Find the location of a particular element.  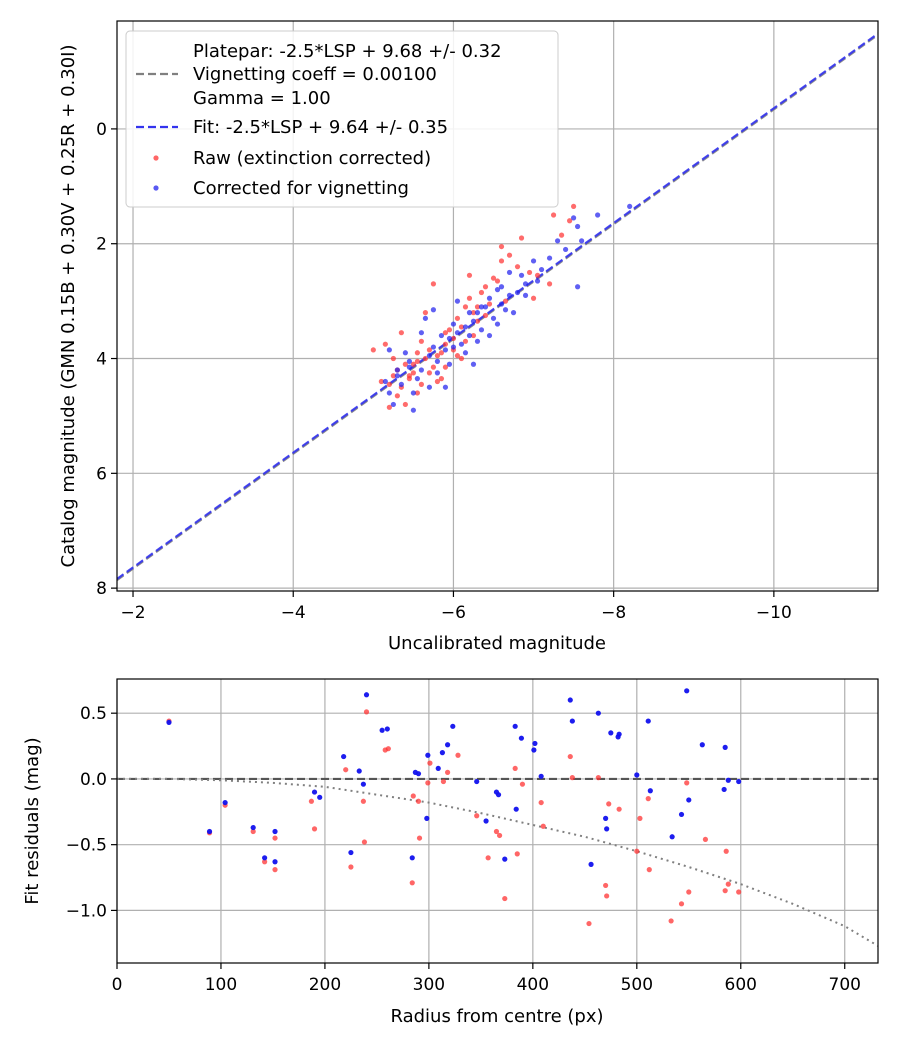

legend-raw-marker is located at coordinates (156, 158).